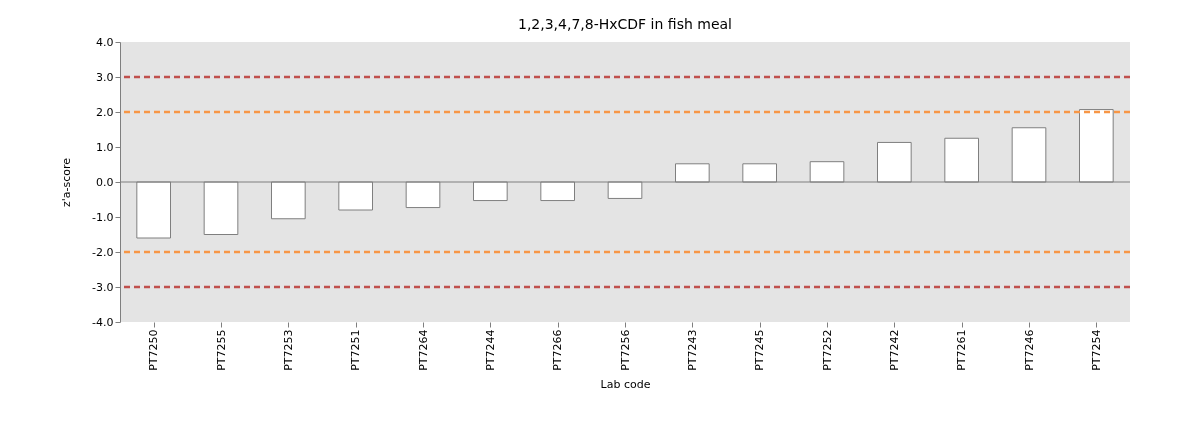  What do you see at coordinates (105, 42) in the screenshot?
I see `y-tick-label: 4.0` at bounding box center [105, 42].